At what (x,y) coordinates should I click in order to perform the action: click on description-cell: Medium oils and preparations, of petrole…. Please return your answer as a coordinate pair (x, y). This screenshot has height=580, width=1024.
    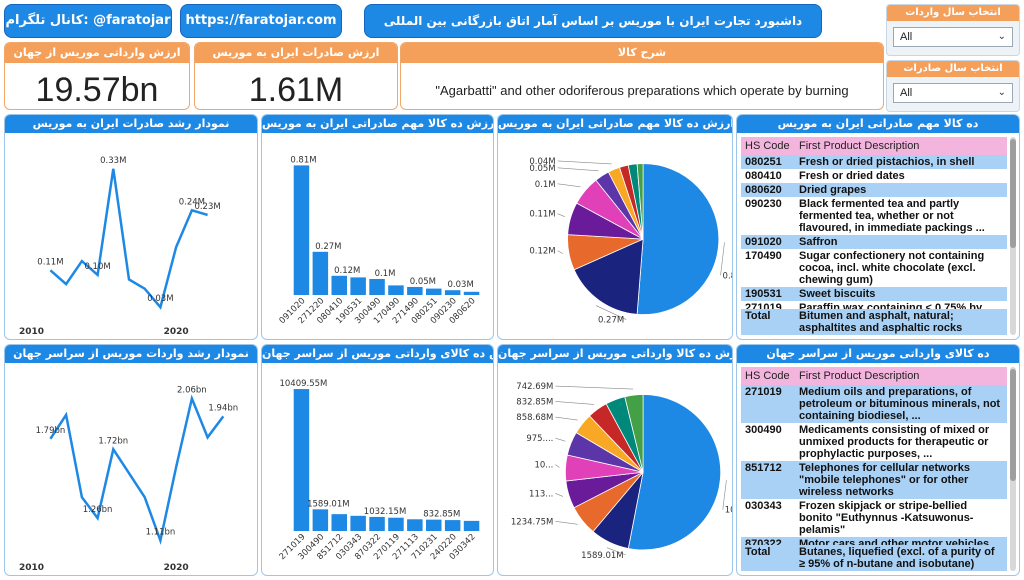
    Looking at the image, I should click on (901, 404).